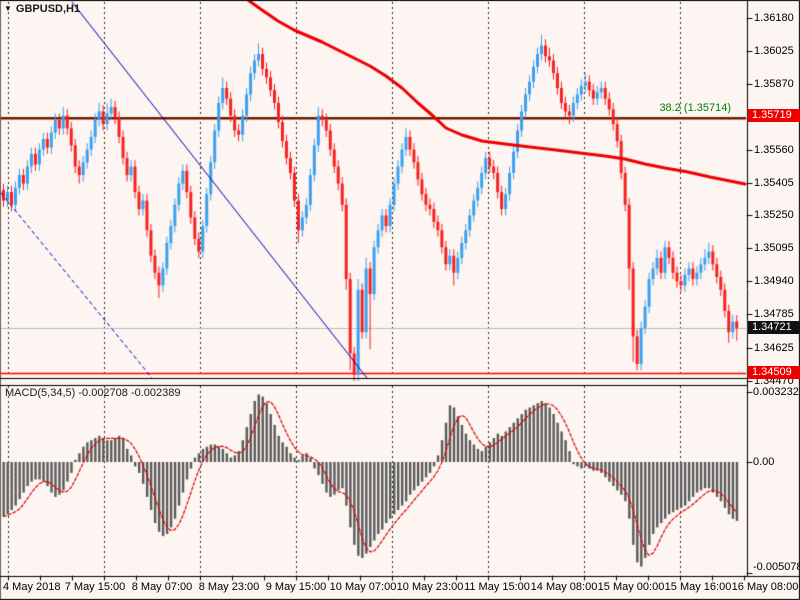 The width and height of the screenshot is (800, 600). Describe the element at coordinates (774, 215) in the screenshot. I see `price-axis-label: 1.35250` at that location.